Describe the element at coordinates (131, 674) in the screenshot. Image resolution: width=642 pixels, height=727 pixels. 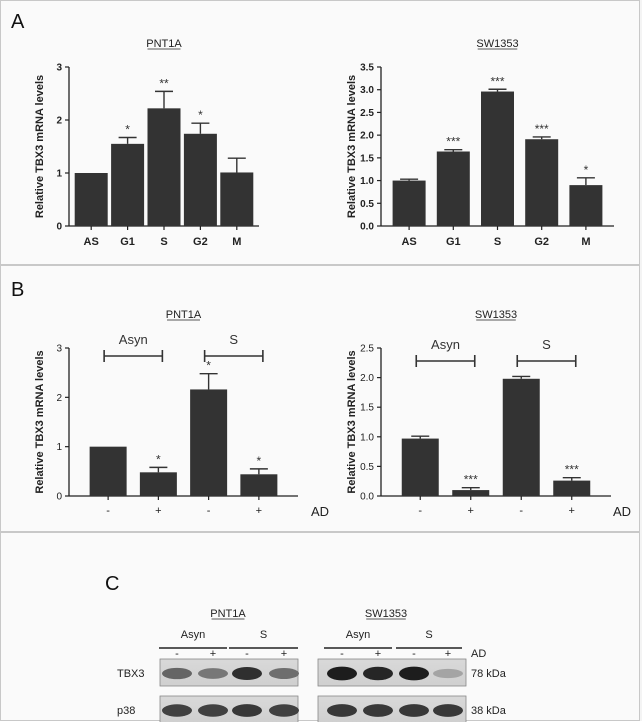
I see `blot-protein-label: TBX3` at that location.